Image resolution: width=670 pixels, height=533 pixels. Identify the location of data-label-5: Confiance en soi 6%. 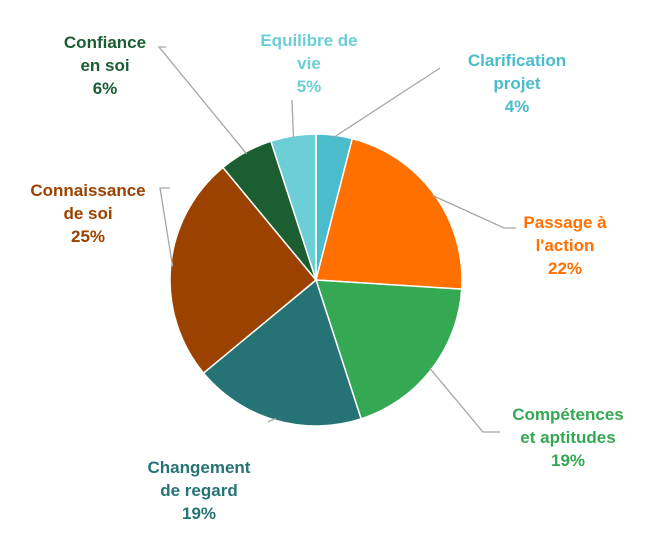
(105, 65).